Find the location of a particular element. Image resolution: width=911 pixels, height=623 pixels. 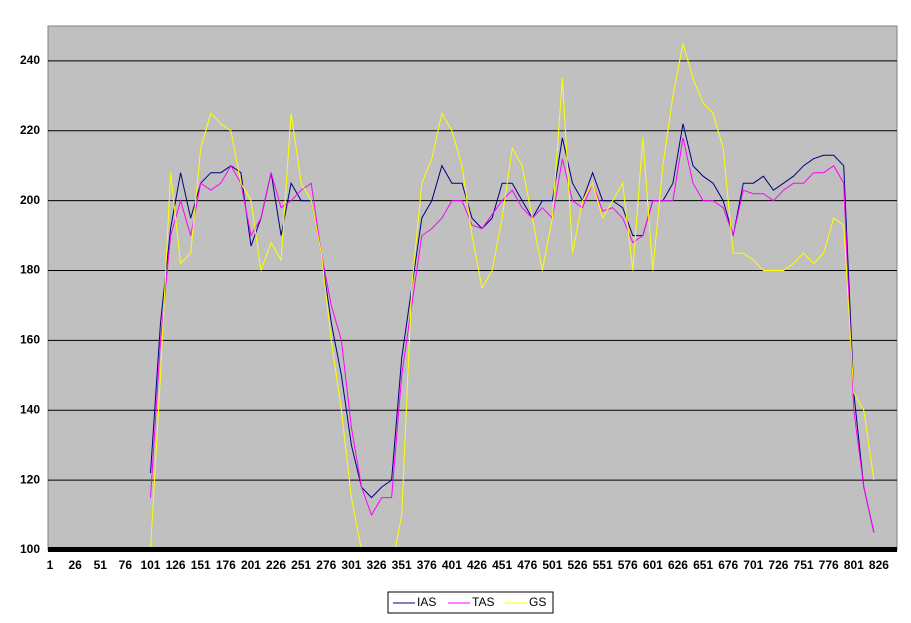

x-tick-label: 201 is located at coordinates (251, 565).